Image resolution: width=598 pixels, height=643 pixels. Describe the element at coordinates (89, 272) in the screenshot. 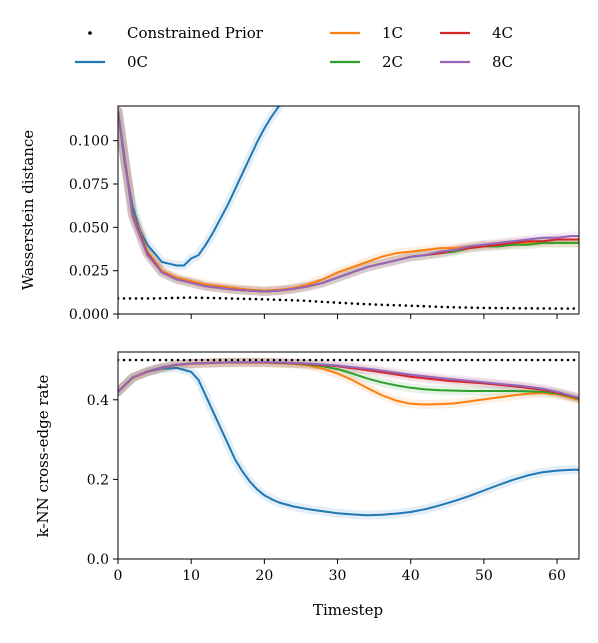

I see `wasserstein-y-tick-label-1: 0.025` at that location.